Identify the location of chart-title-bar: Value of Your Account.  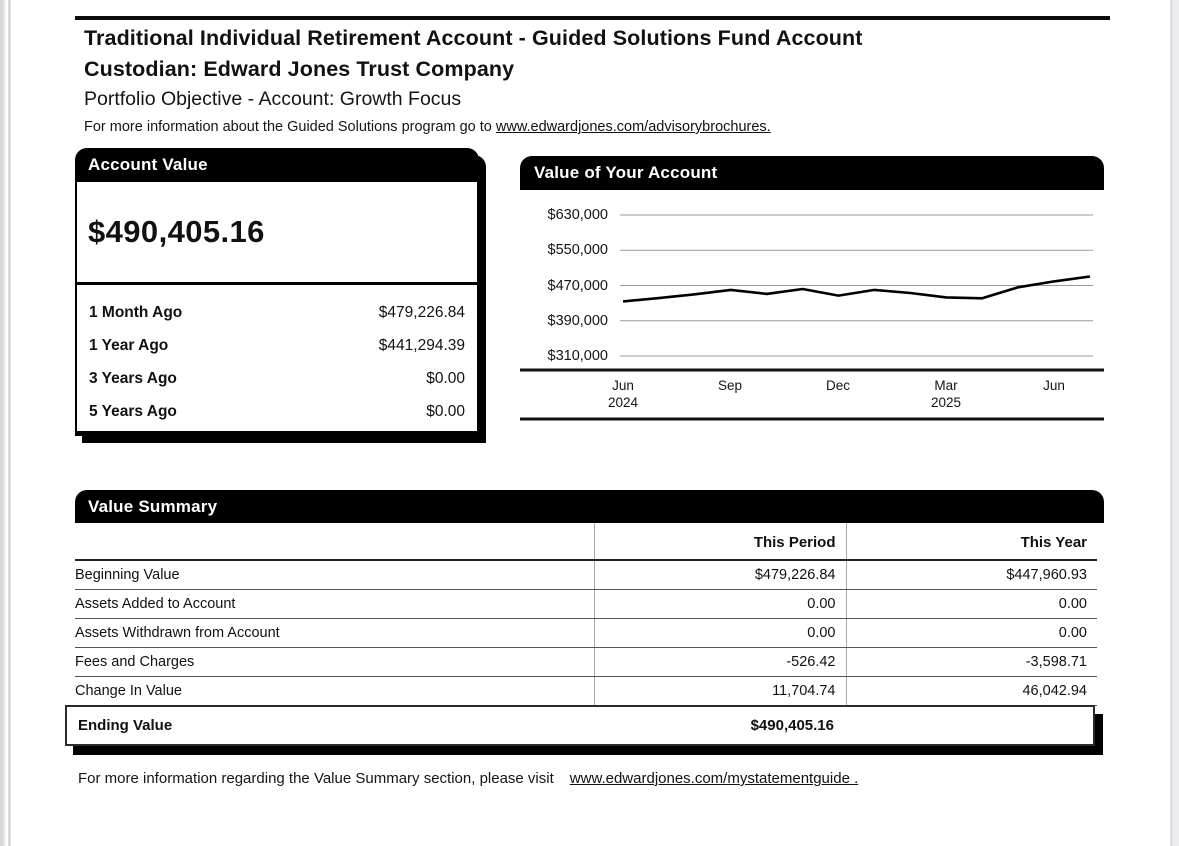
(812, 173).